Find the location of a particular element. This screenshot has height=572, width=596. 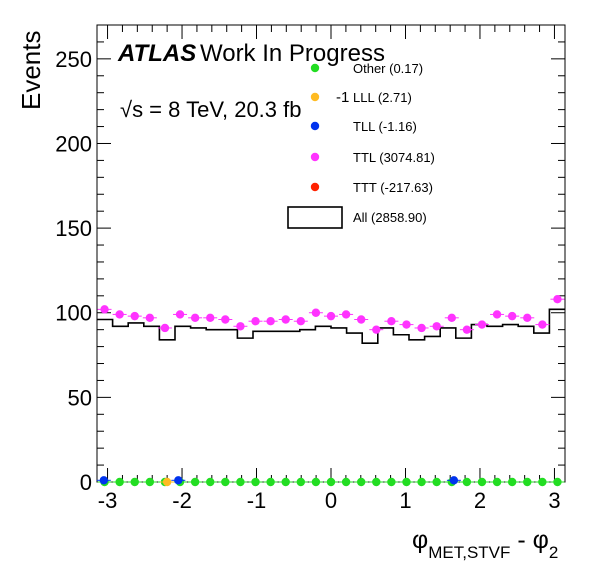

legend-label: TTL (3074.81) is located at coordinates (394, 157).